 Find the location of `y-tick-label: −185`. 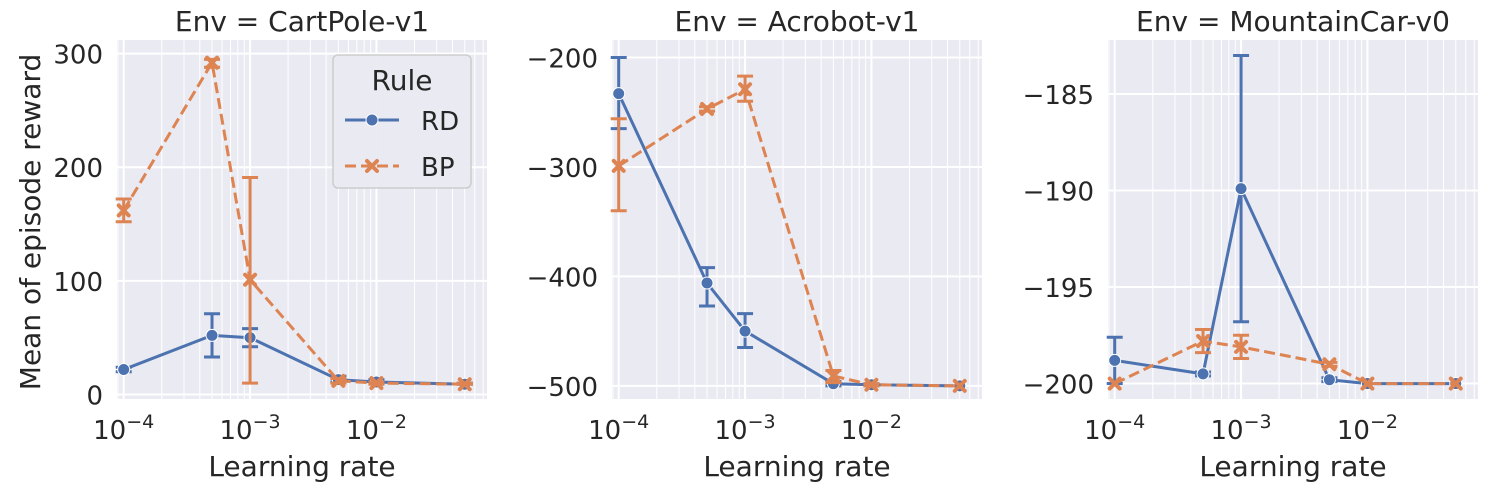

y-tick-label: −185 is located at coordinates (1058, 96).